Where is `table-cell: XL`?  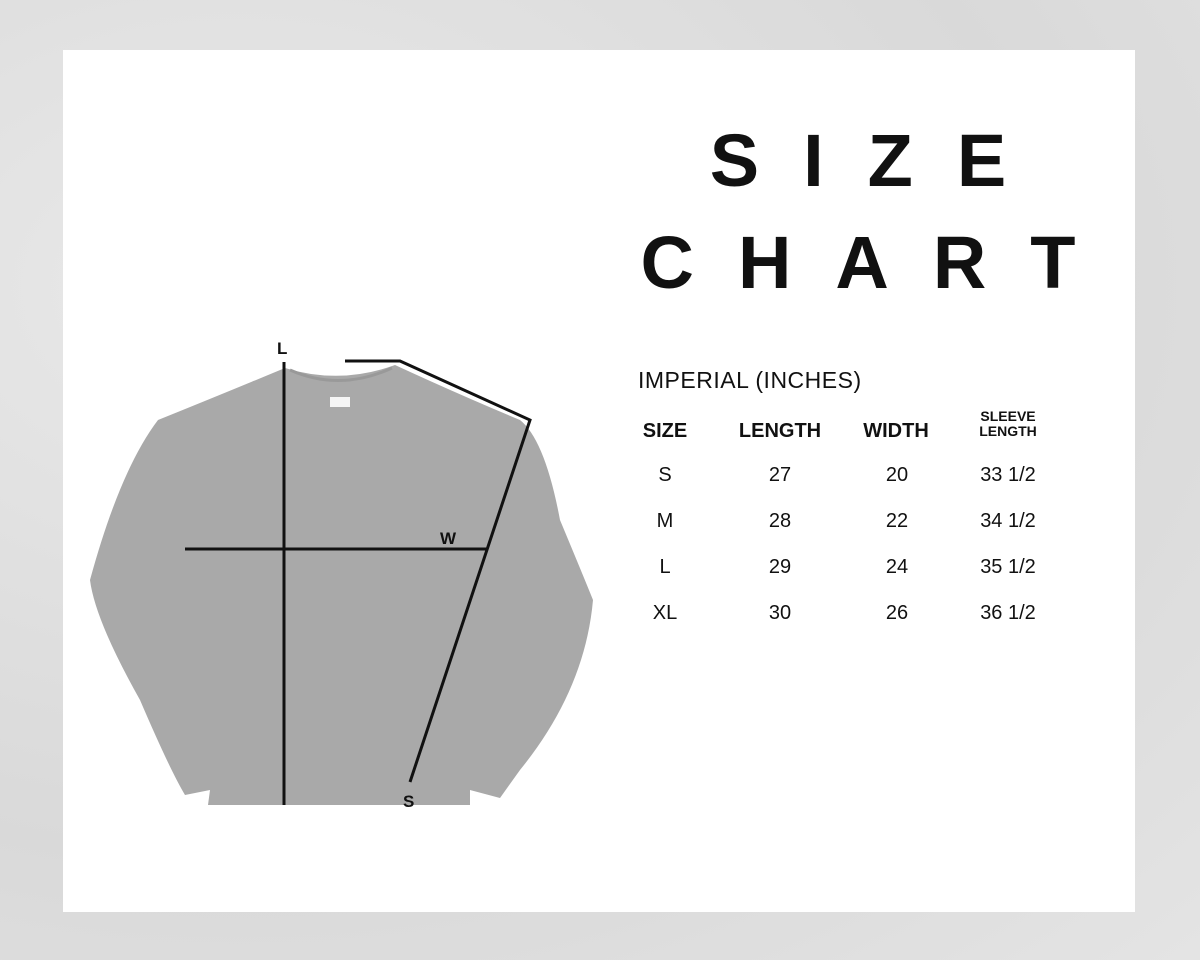 table-cell: XL is located at coordinates (665, 613).